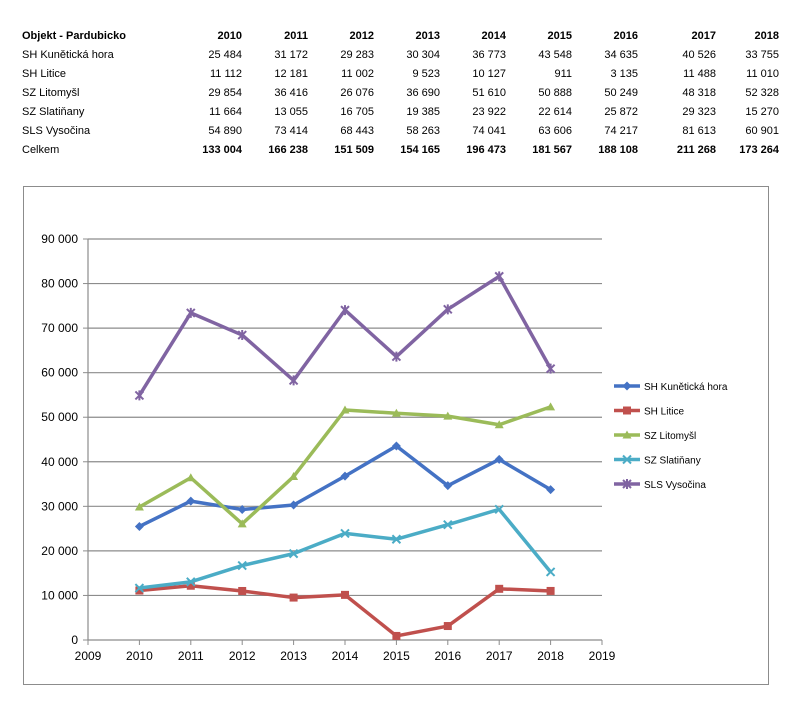 Image resolution: width=794 pixels, height=702 pixels. I want to click on x-tick-label: 2019, so click(602, 656).